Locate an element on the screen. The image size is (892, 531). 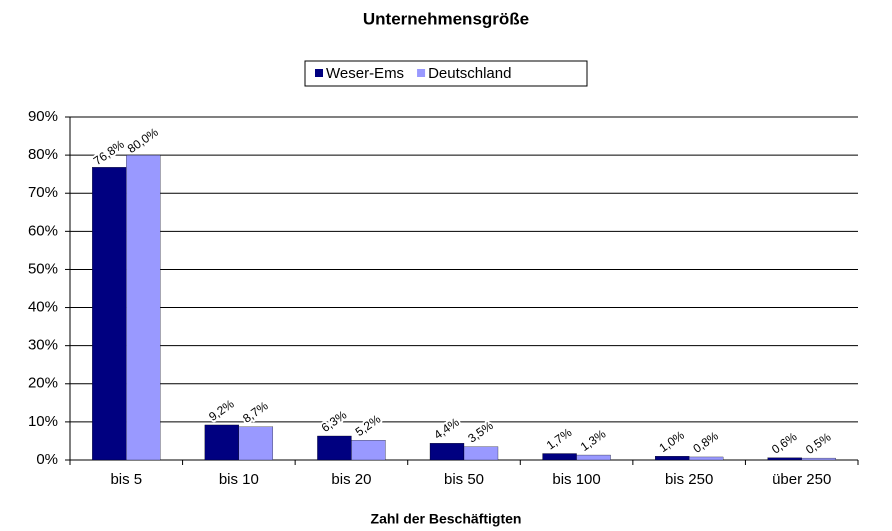
y-tick-label: 60% is located at coordinates (43, 230).